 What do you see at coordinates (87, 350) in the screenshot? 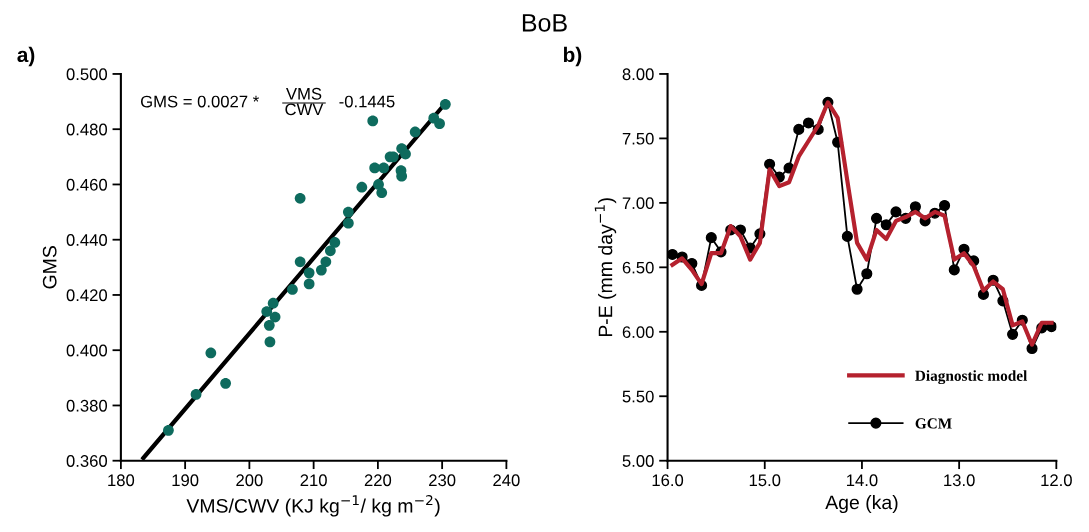
I see `y-tick-label: 0.400` at bounding box center [87, 350].